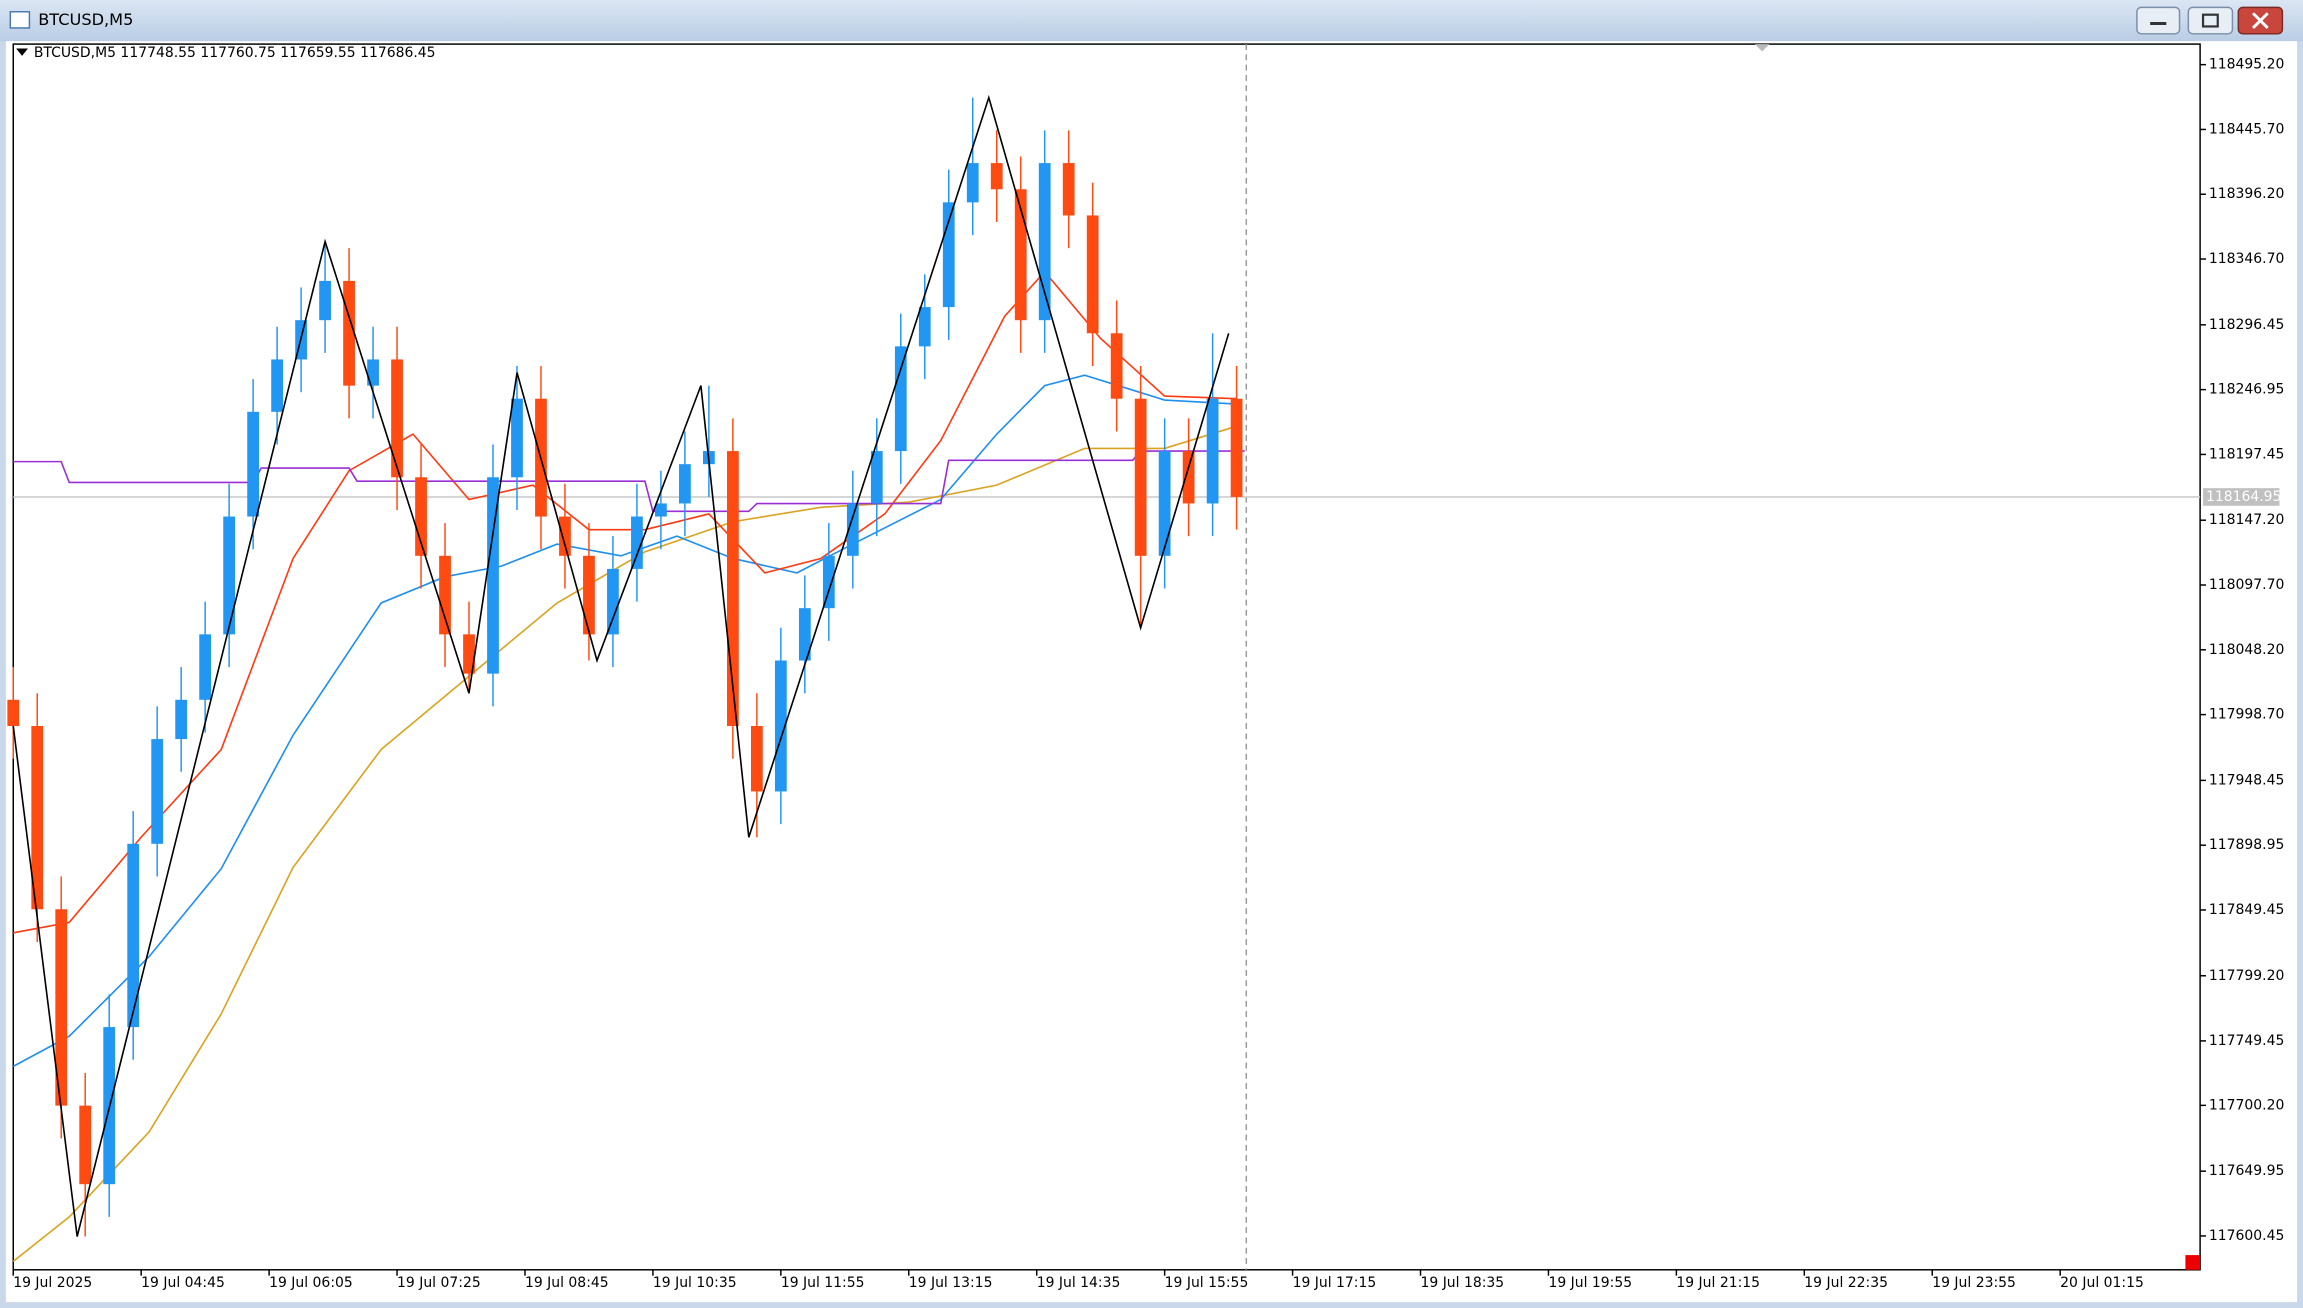  What do you see at coordinates (951, 1283) in the screenshot?
I see `x-tick-label: 19 Jul 13:15` at bounding box center [951, 1283].